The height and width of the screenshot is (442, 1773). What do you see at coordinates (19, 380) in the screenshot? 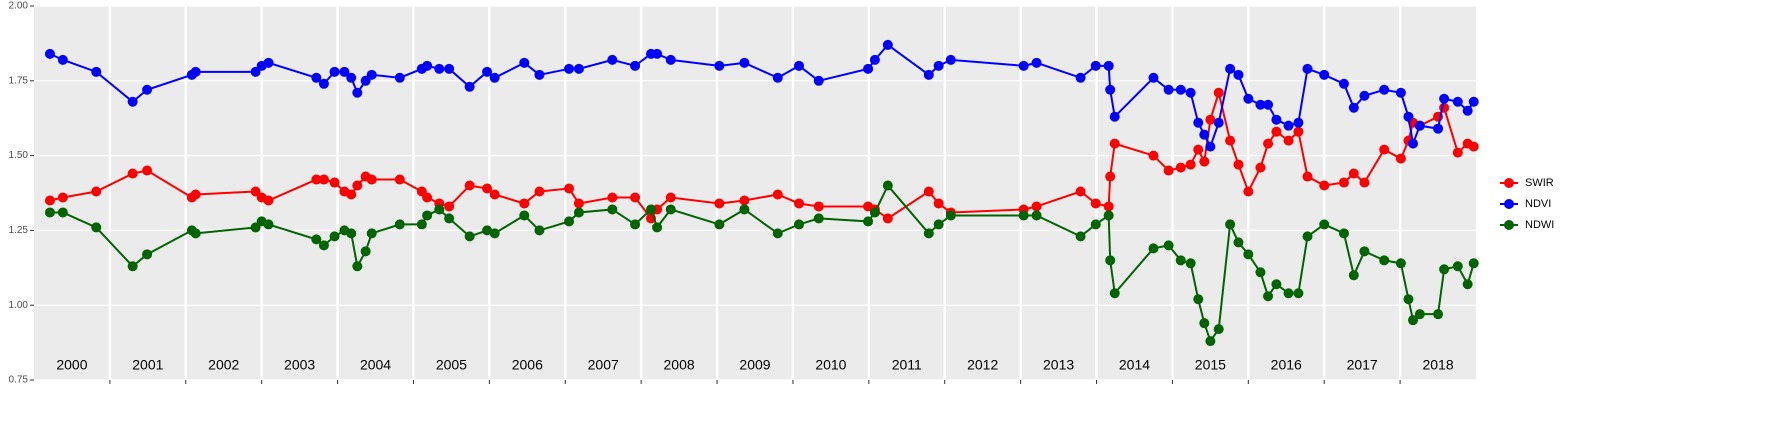
I see `y-tick-label: 0.75` at bounding box center [19, 380].